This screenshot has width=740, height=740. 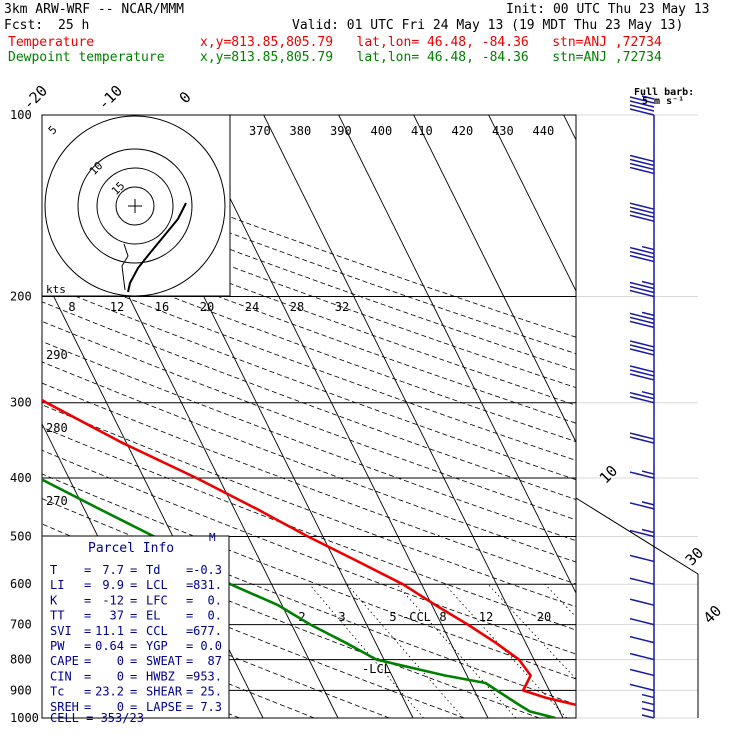 I want to click on theta-e-label: 400, so click(x=382, y=131).